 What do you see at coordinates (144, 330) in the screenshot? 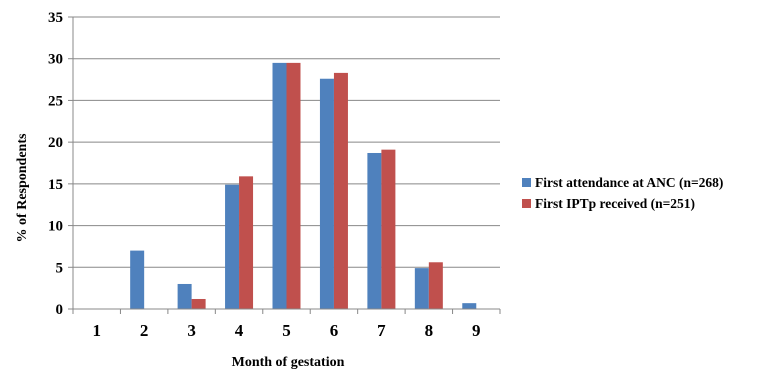
I see `x-tick-label: 2` at bounding box center [144, 330].